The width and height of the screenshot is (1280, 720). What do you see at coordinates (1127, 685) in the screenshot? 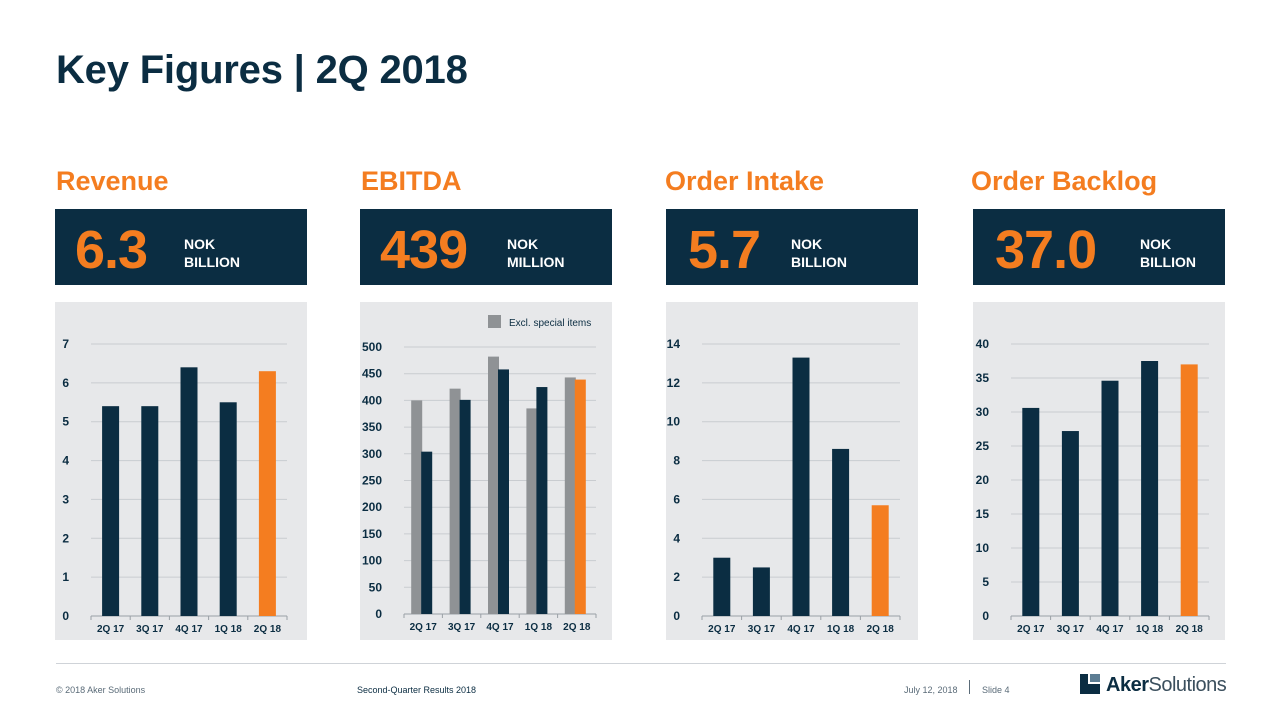
I see `logo-wordmark-part1: Aker` at bounding box center [1127, 685].